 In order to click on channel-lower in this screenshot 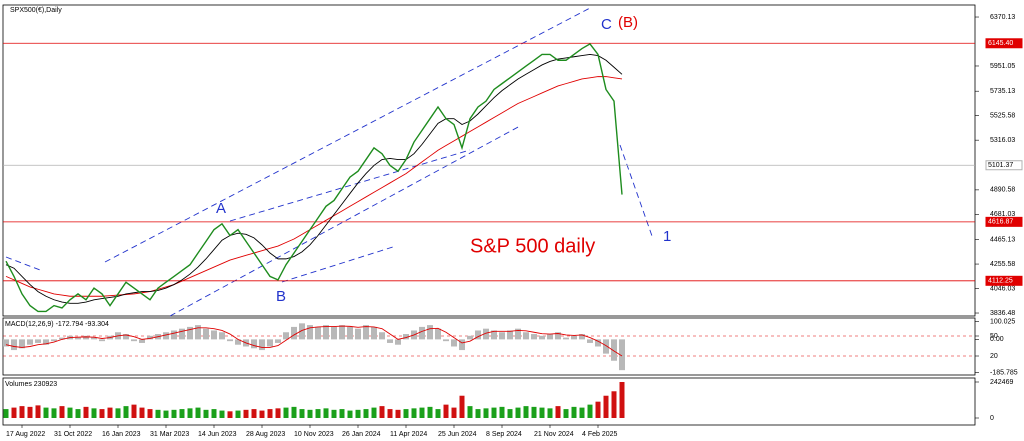, I will do `click(345, 221)`.